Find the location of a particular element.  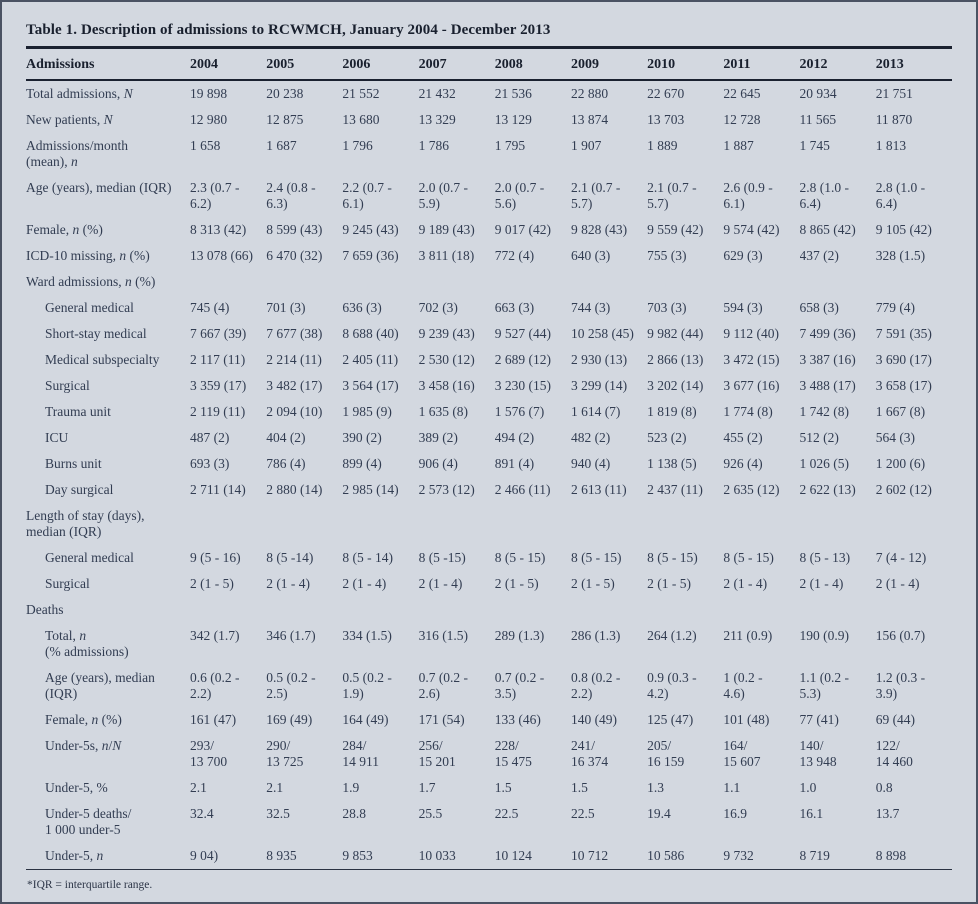

row-label: Length of stay (days), median (IQR) is located at coordinates (85, 523).